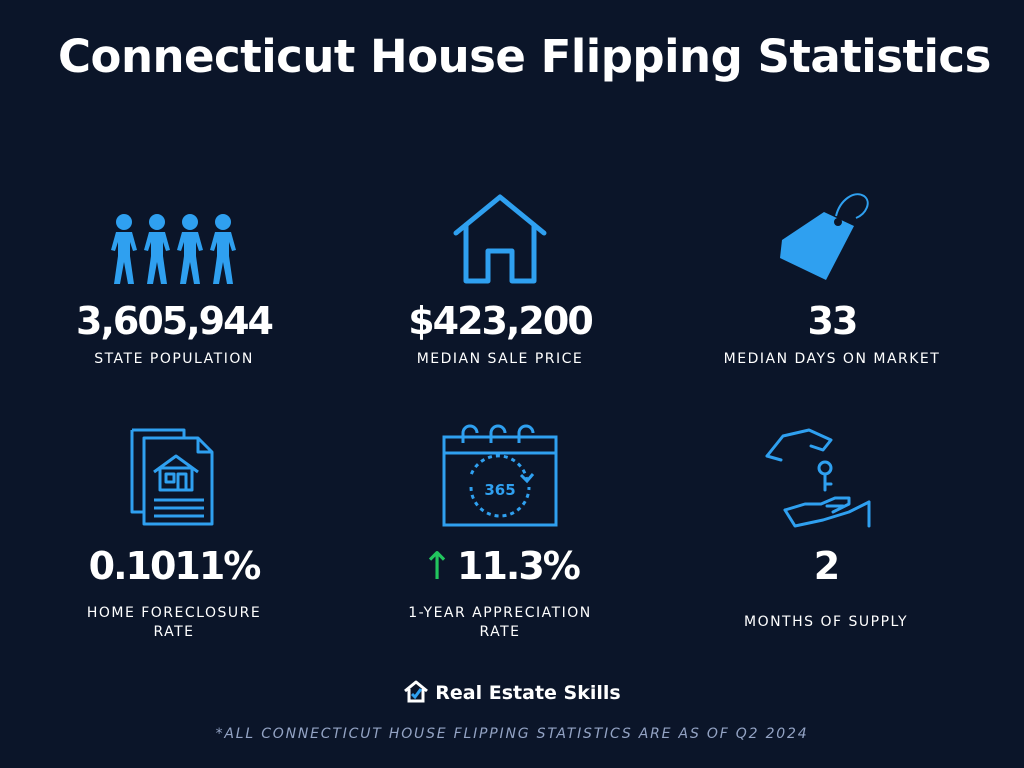  Describe the element at coordinates (528, 693) in the screenshot. I see `brand-name: Real Estate Skills` at that location.